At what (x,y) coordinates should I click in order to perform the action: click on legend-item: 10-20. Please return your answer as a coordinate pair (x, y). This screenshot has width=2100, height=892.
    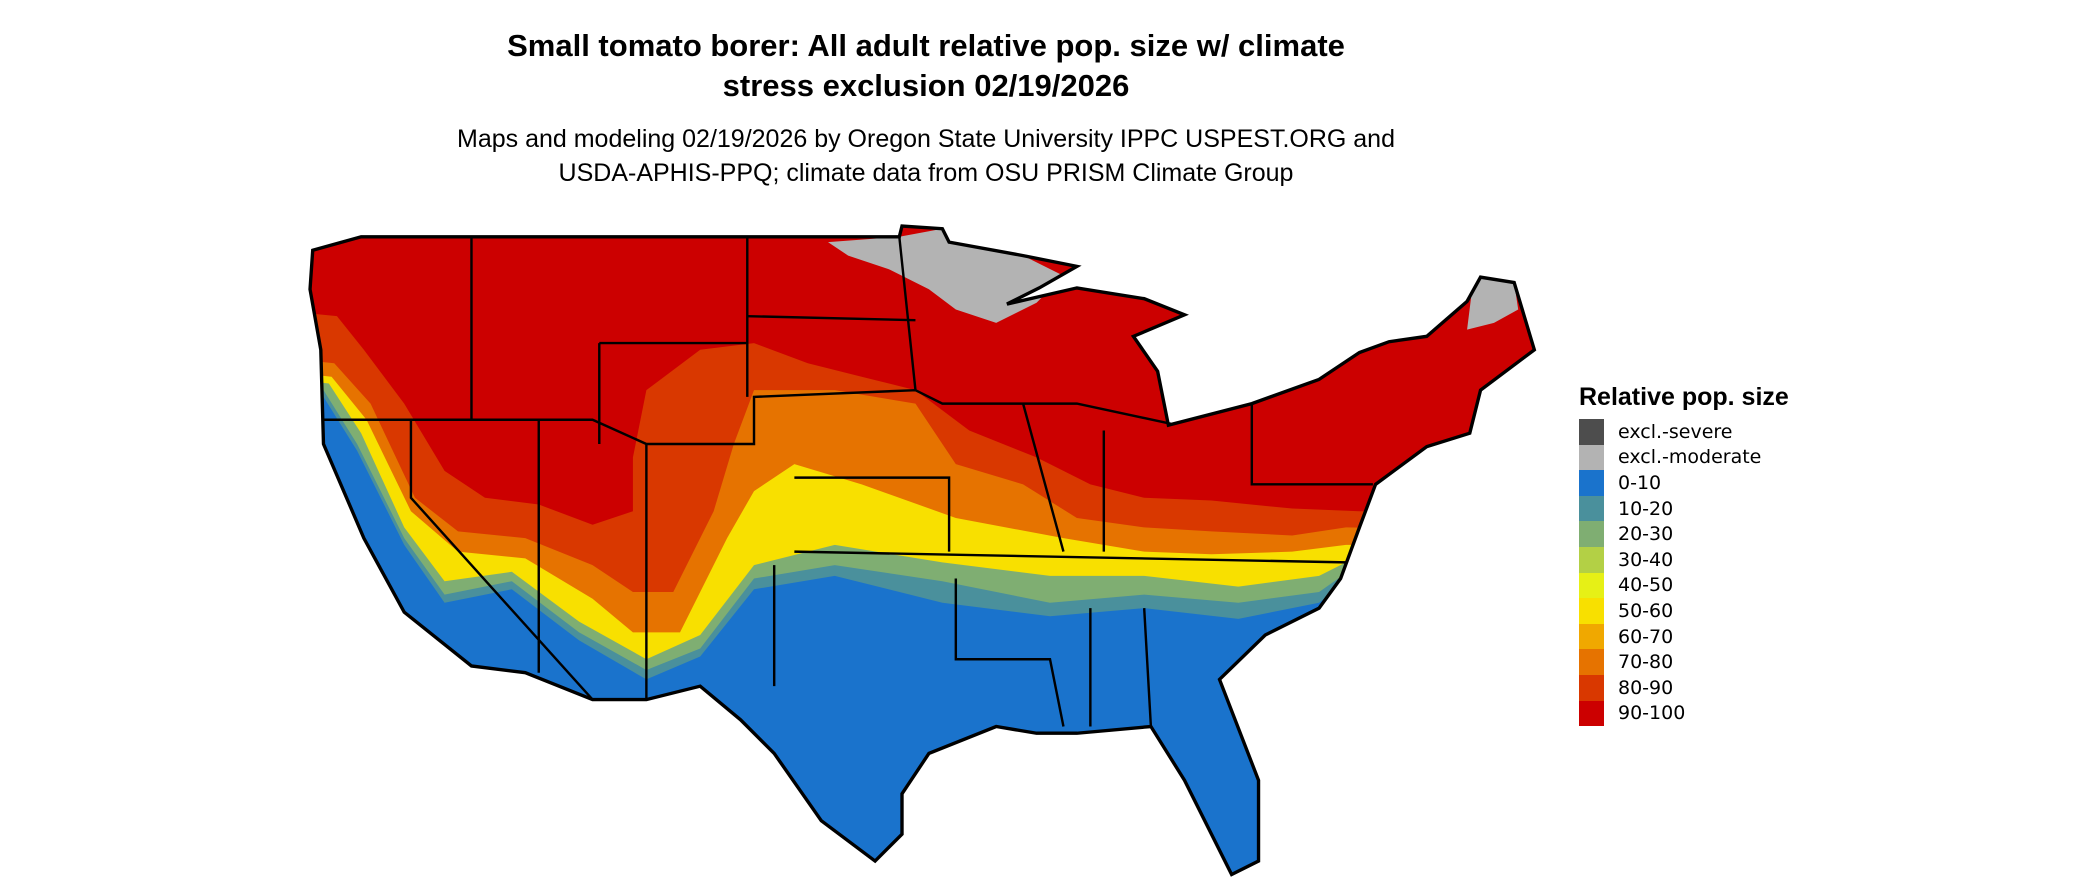
    Looking at the image, I should click on (1684, 508).